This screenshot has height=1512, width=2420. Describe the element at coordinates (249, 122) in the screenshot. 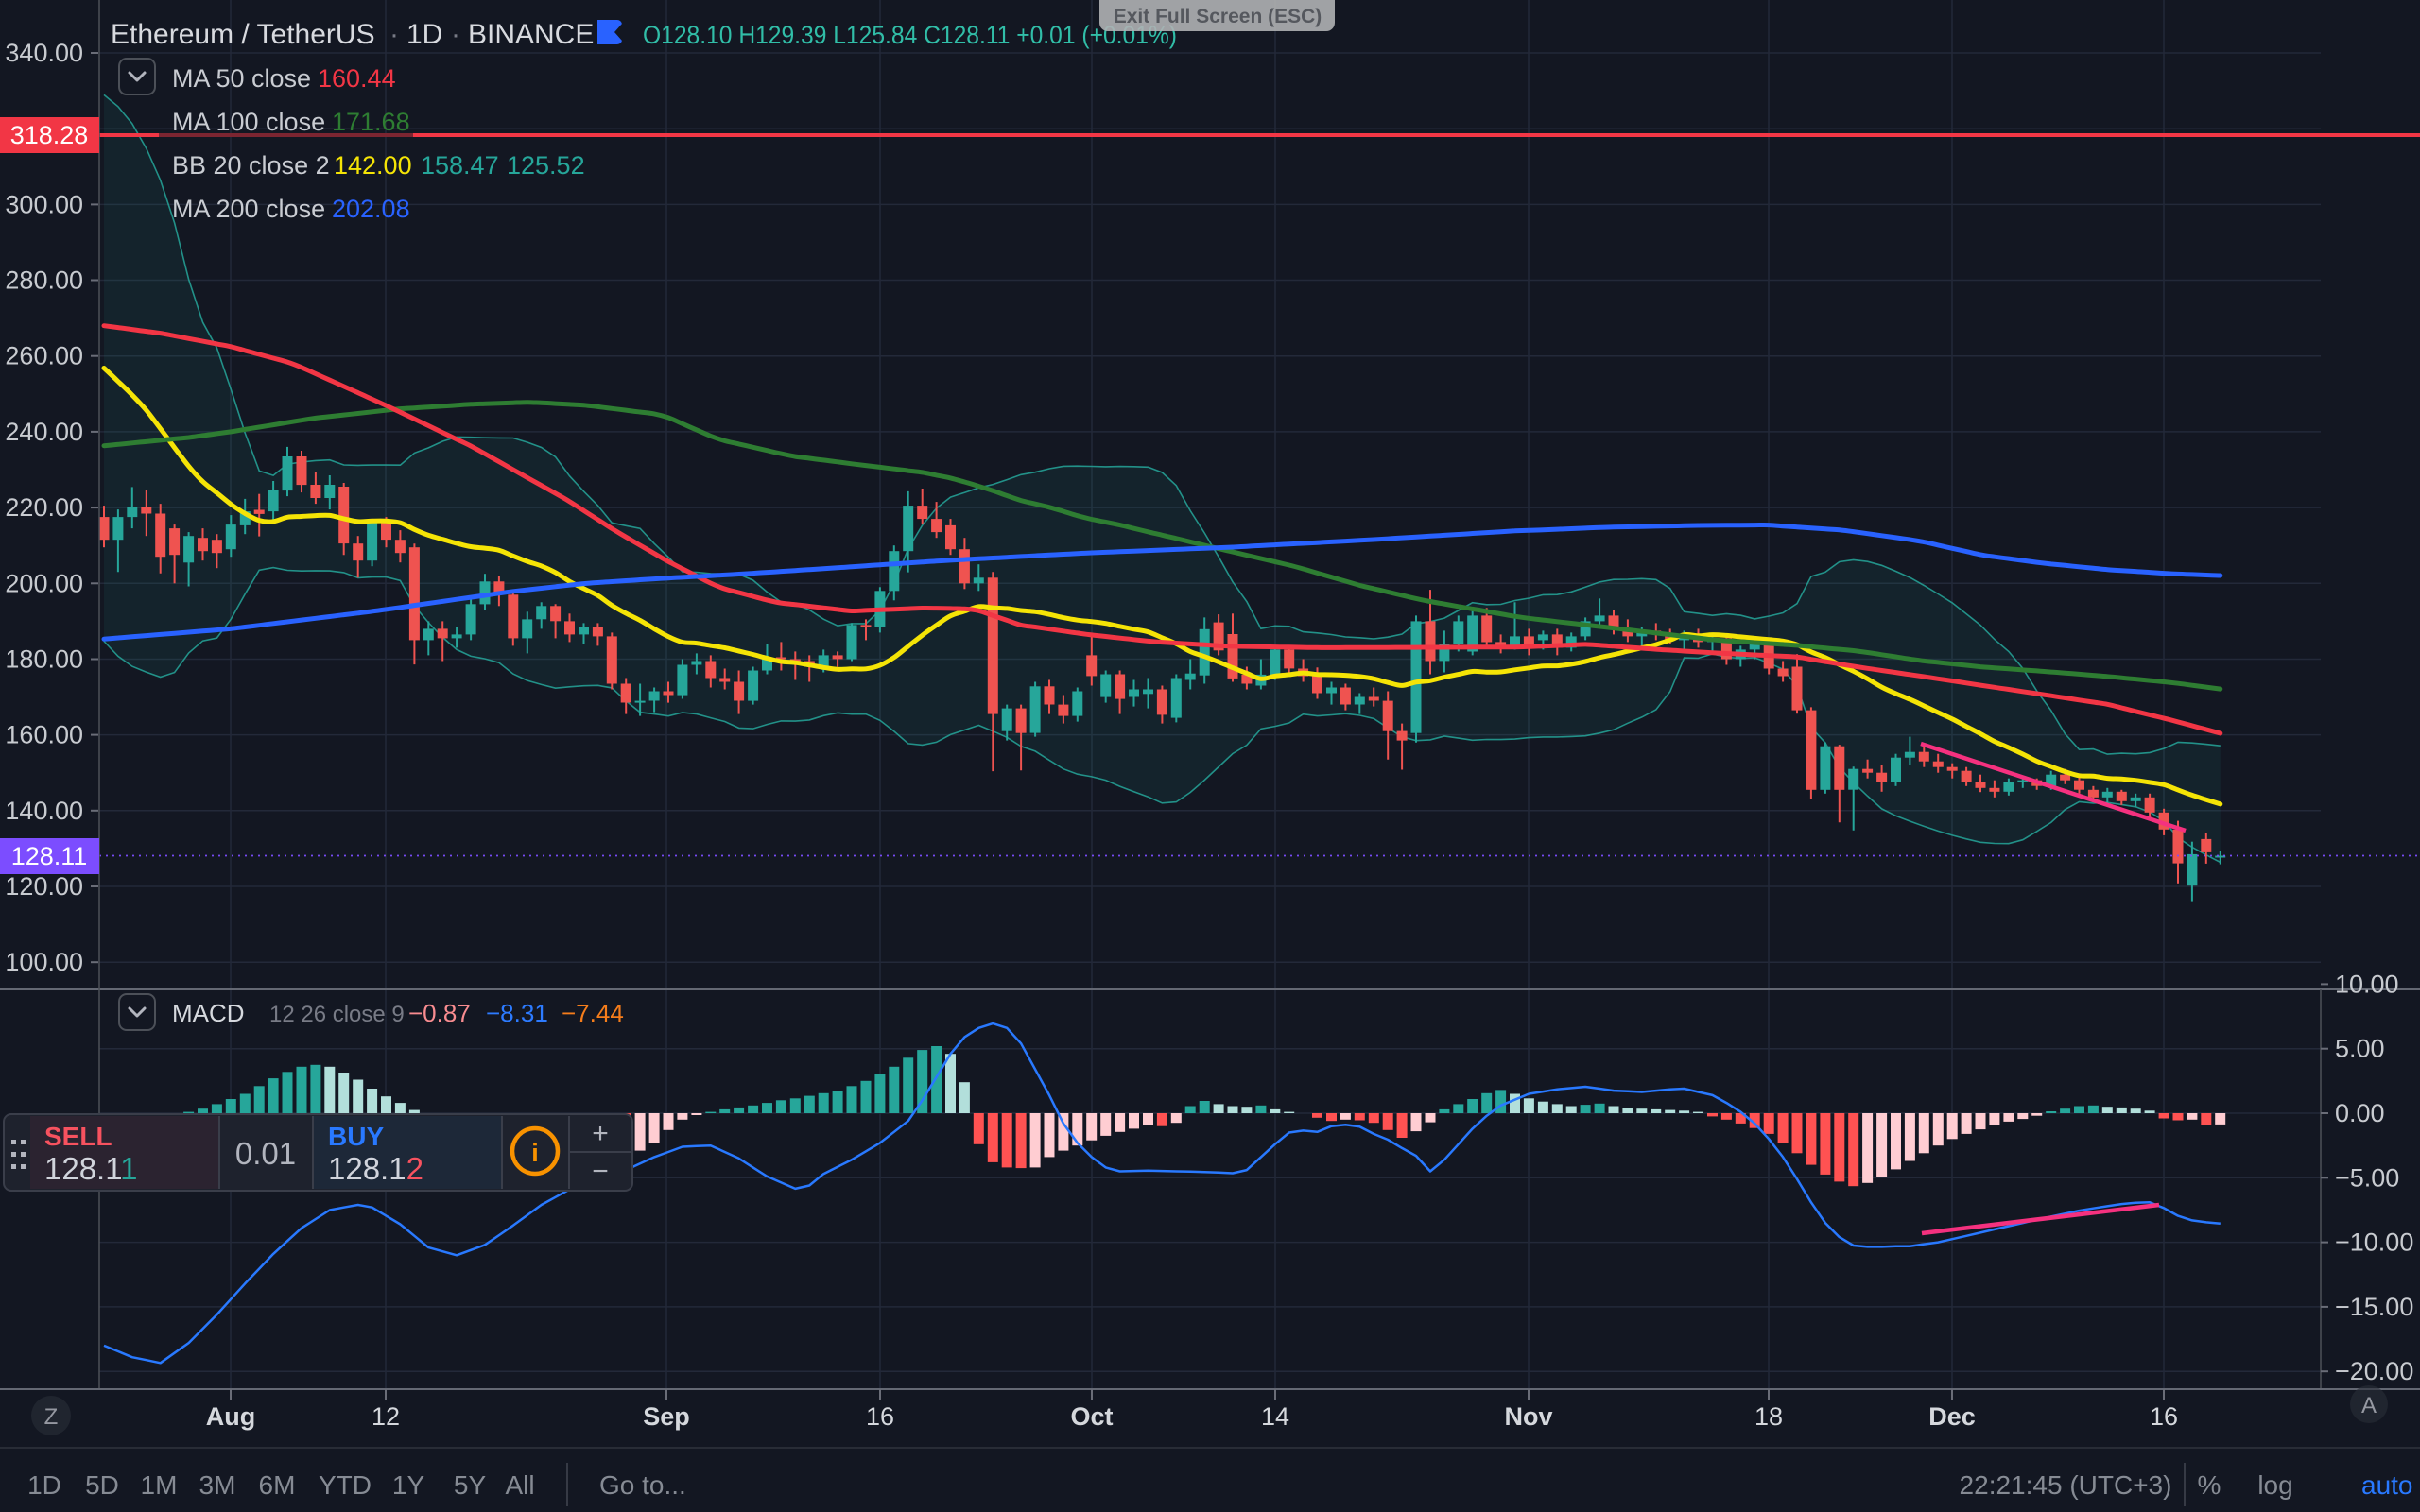

I see `svg-text: MA 100 close` at that location.